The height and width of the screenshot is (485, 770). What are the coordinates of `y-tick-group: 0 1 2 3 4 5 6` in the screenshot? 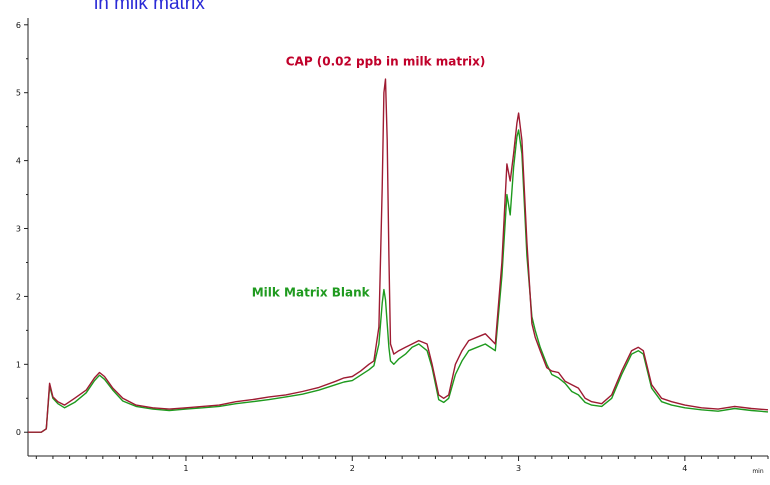 It's located at (22, 229).